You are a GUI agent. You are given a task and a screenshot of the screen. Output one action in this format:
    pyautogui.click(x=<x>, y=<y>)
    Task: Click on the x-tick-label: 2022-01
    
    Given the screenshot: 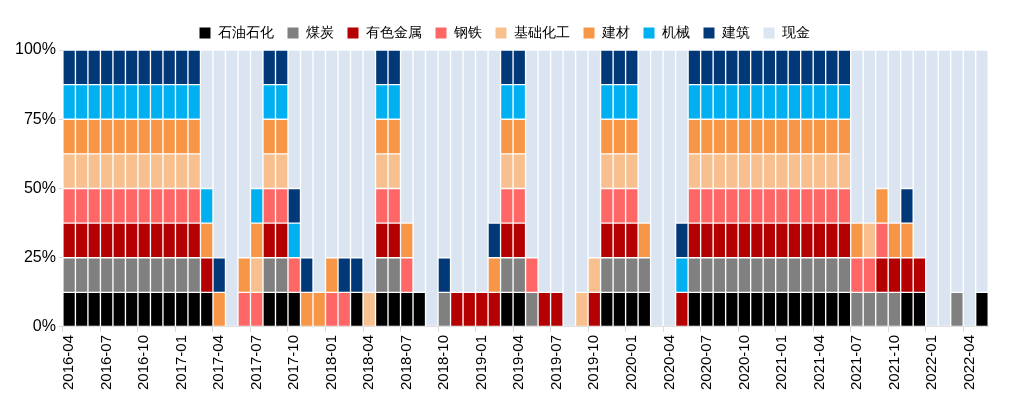 What is the action you would take?
    pyautogui.click(x=931, y=362)
    